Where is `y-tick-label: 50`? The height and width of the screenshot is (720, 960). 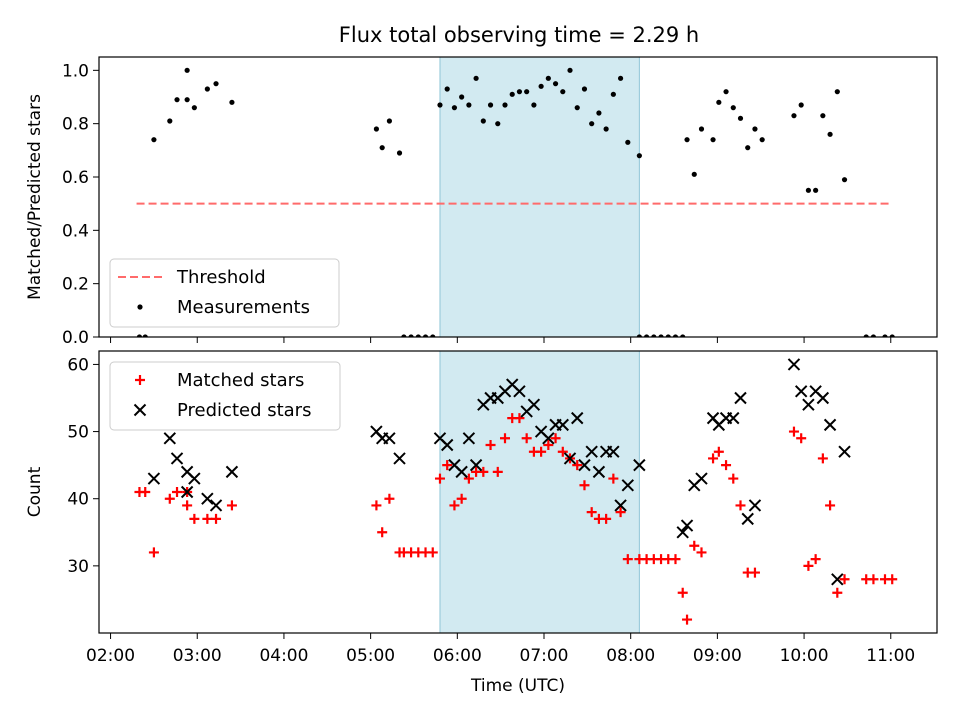
y-tick-label: 50 is located at coordinates (78, 433).